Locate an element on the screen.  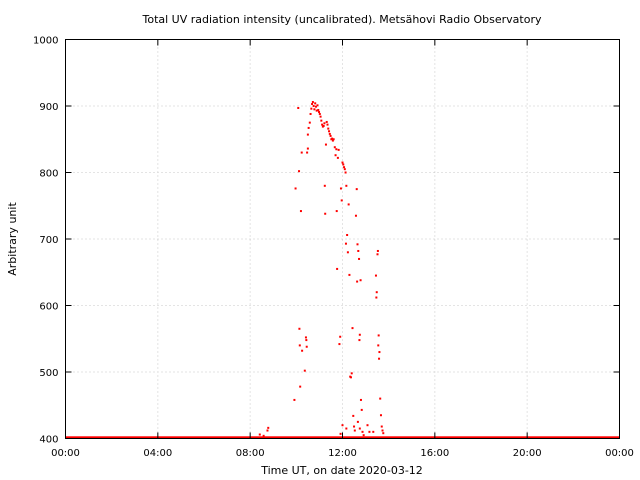
y-tick-label: 500 is located at coordinates (48, 373).